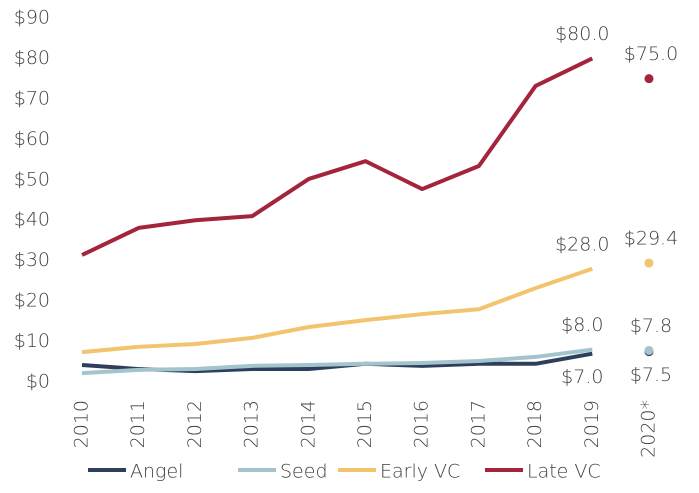 The height and width of the screenshot is (493, 699). Describe the element at coordinates (195, 424) in the screenshot. I see `x-tick-label: 2012` at that location.